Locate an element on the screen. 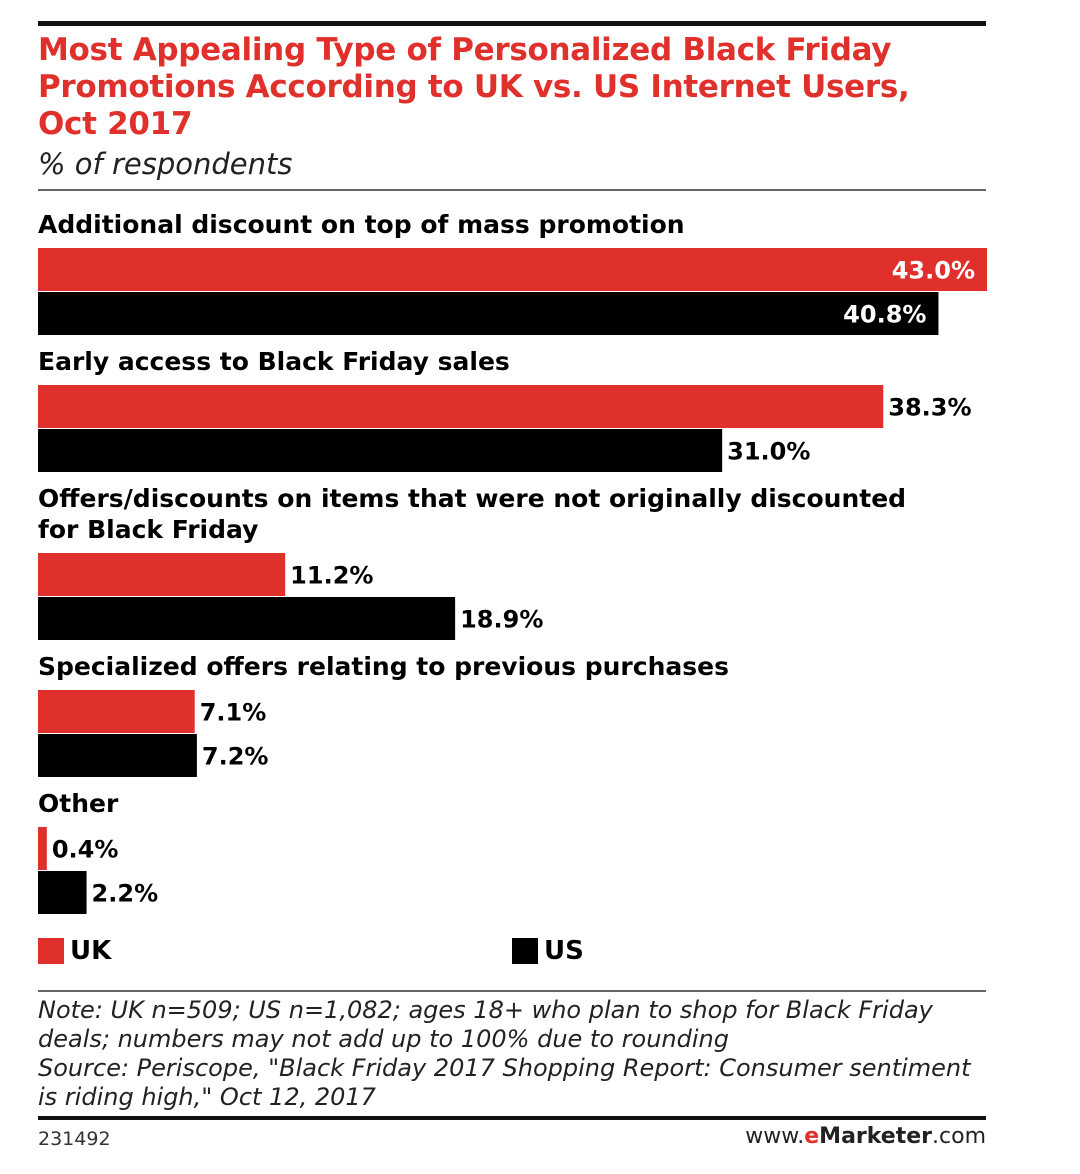  brand-e: e is located at coordinates (812, 1136).